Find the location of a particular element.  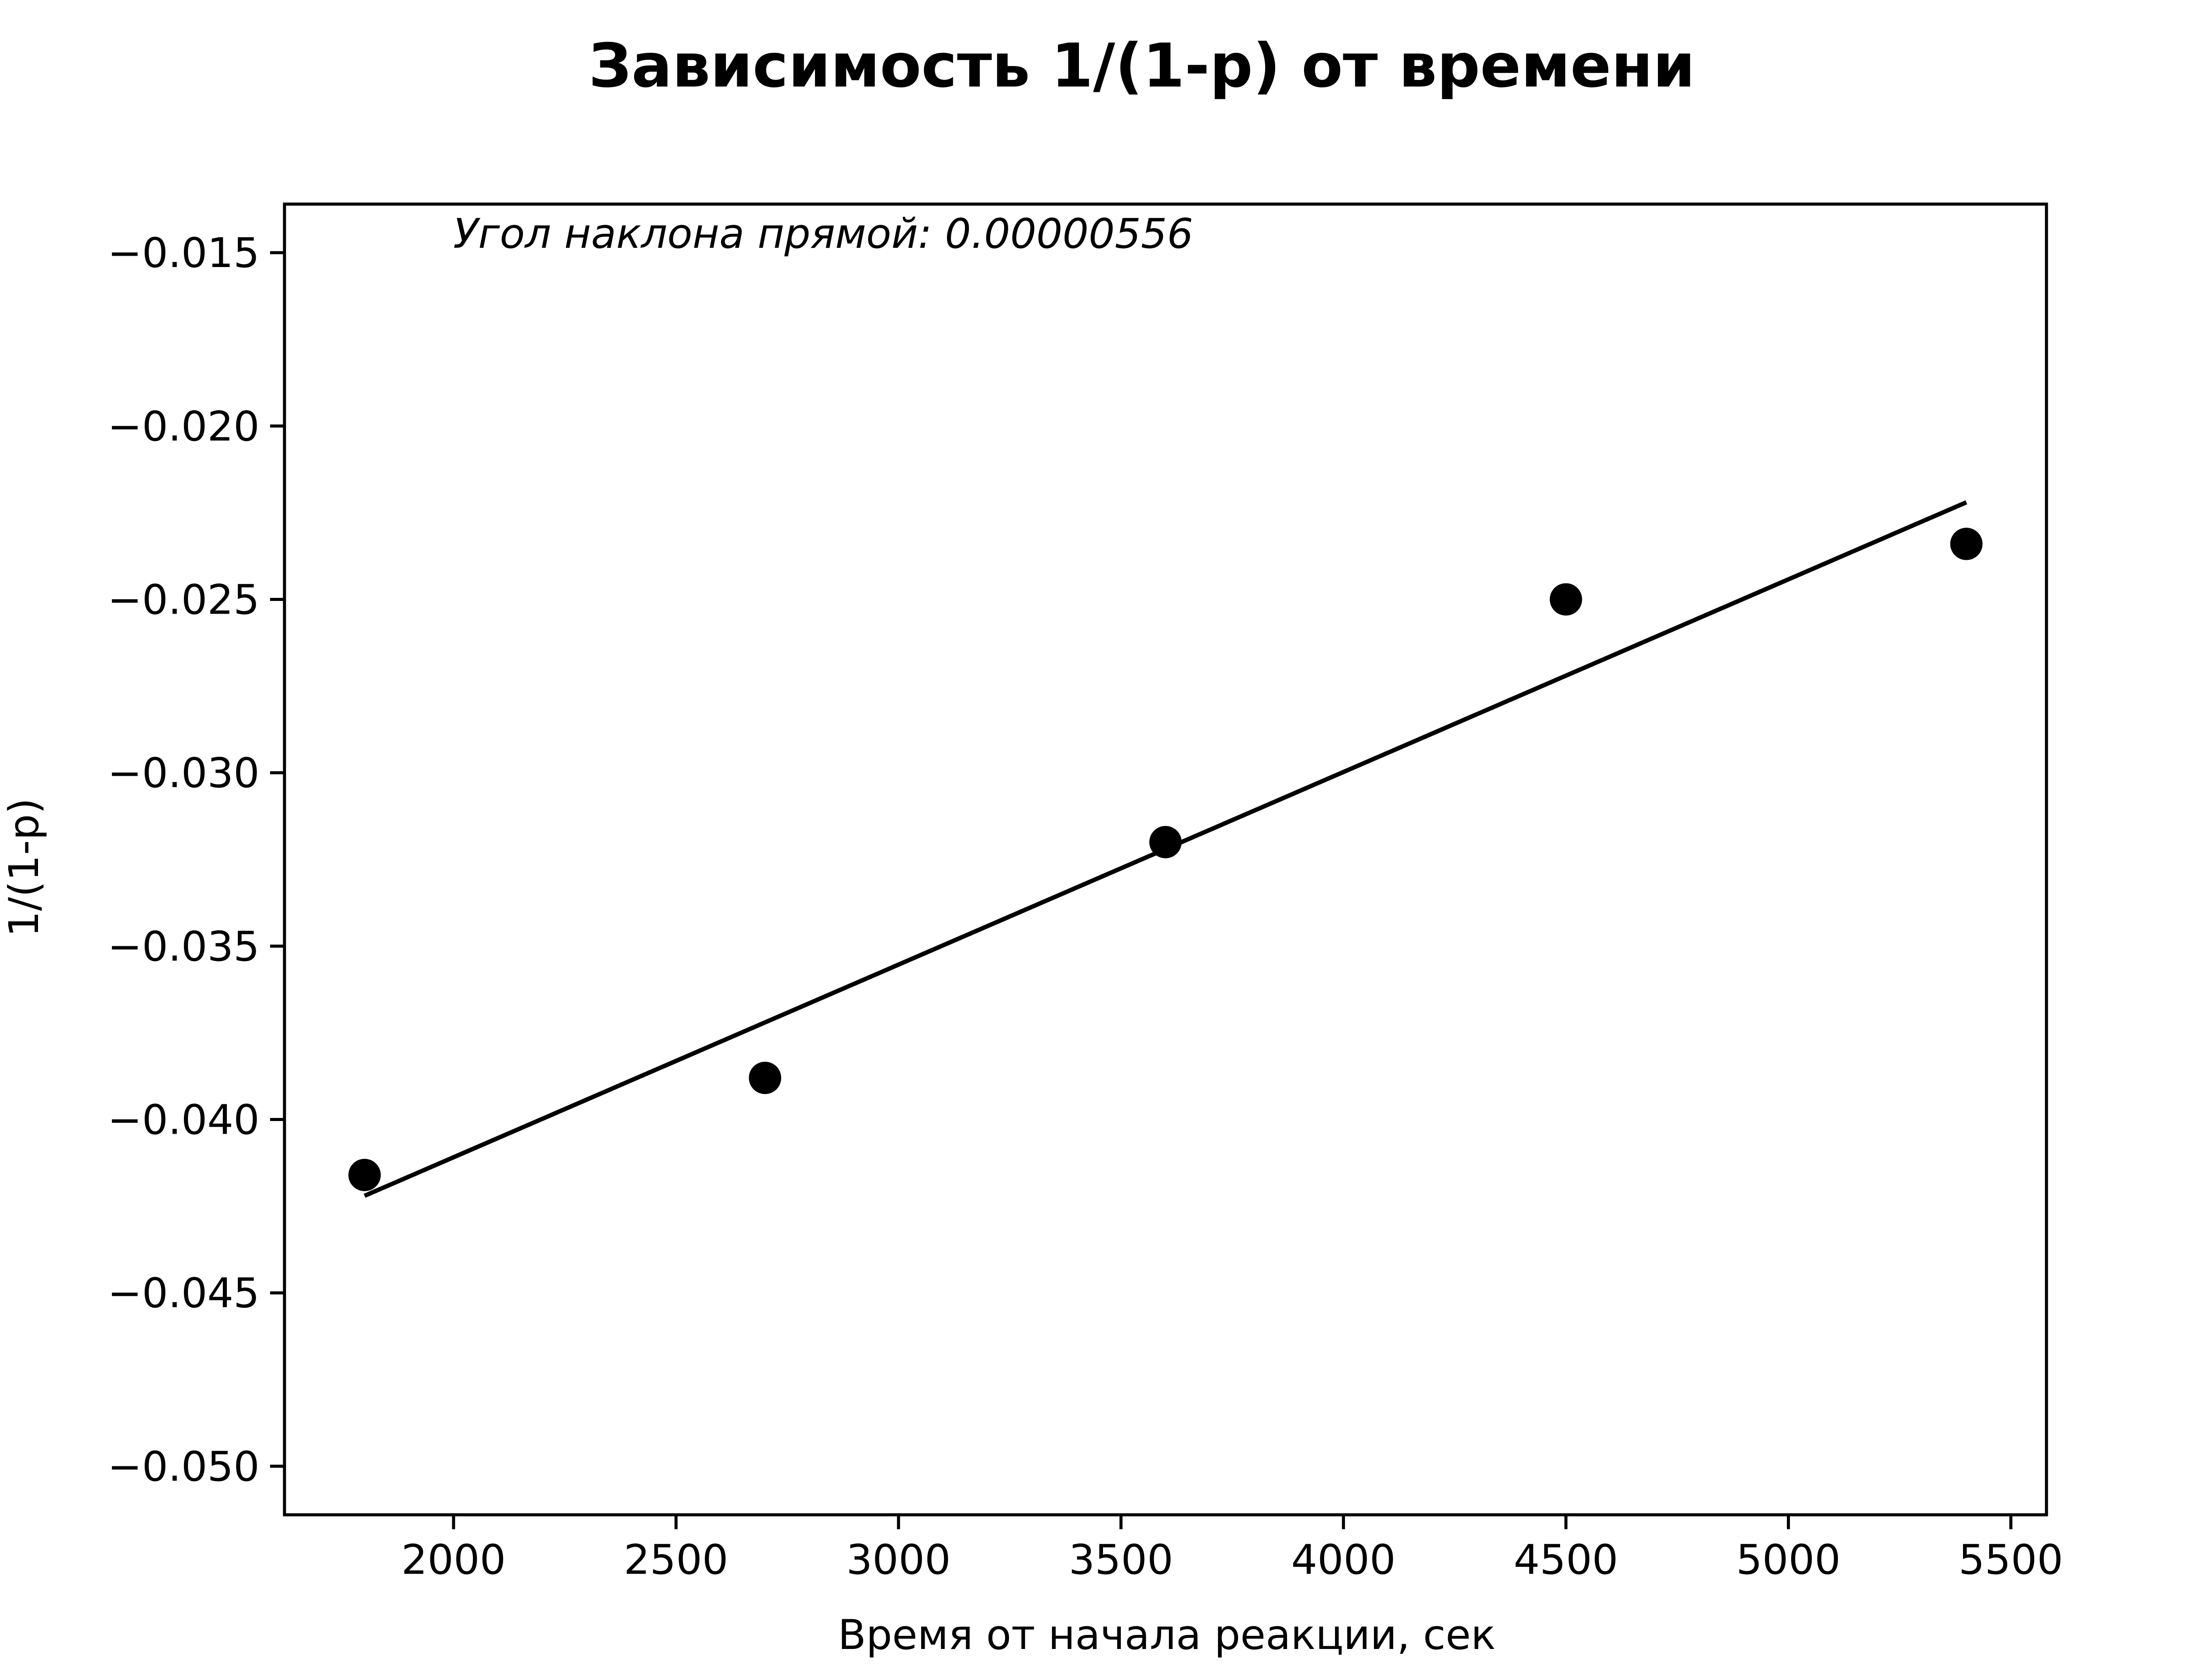

y-tick-label: −0.050 is located at coordinates (184, 1467).